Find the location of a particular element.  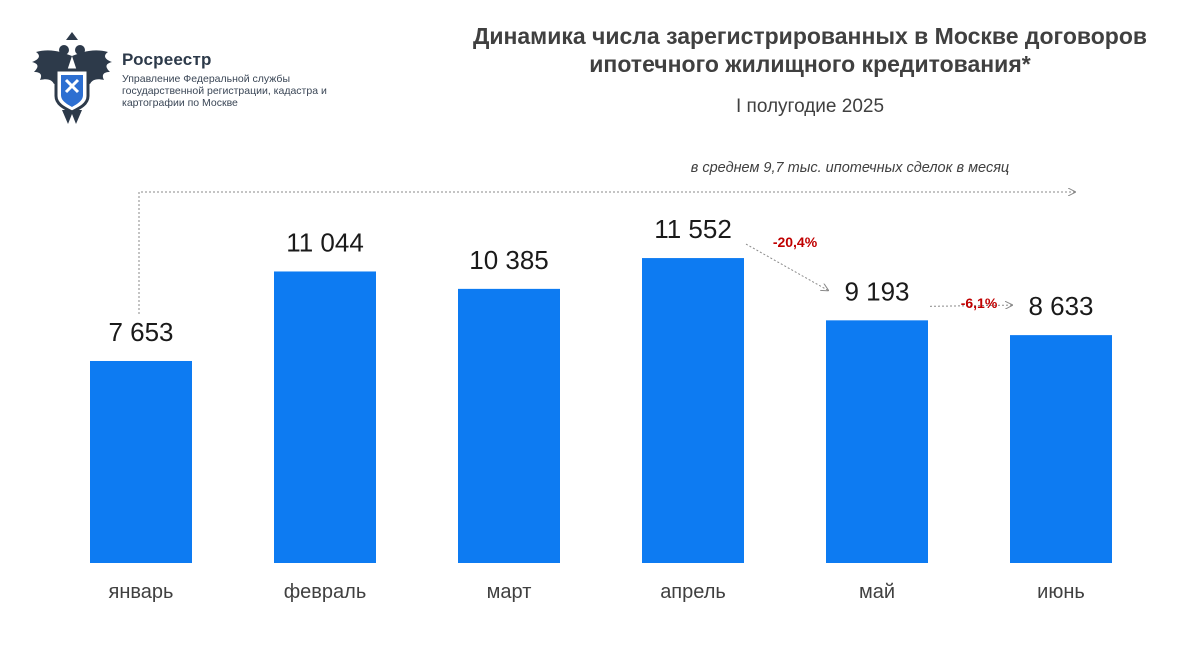

average-bracket is located at coordinates (606, 253).